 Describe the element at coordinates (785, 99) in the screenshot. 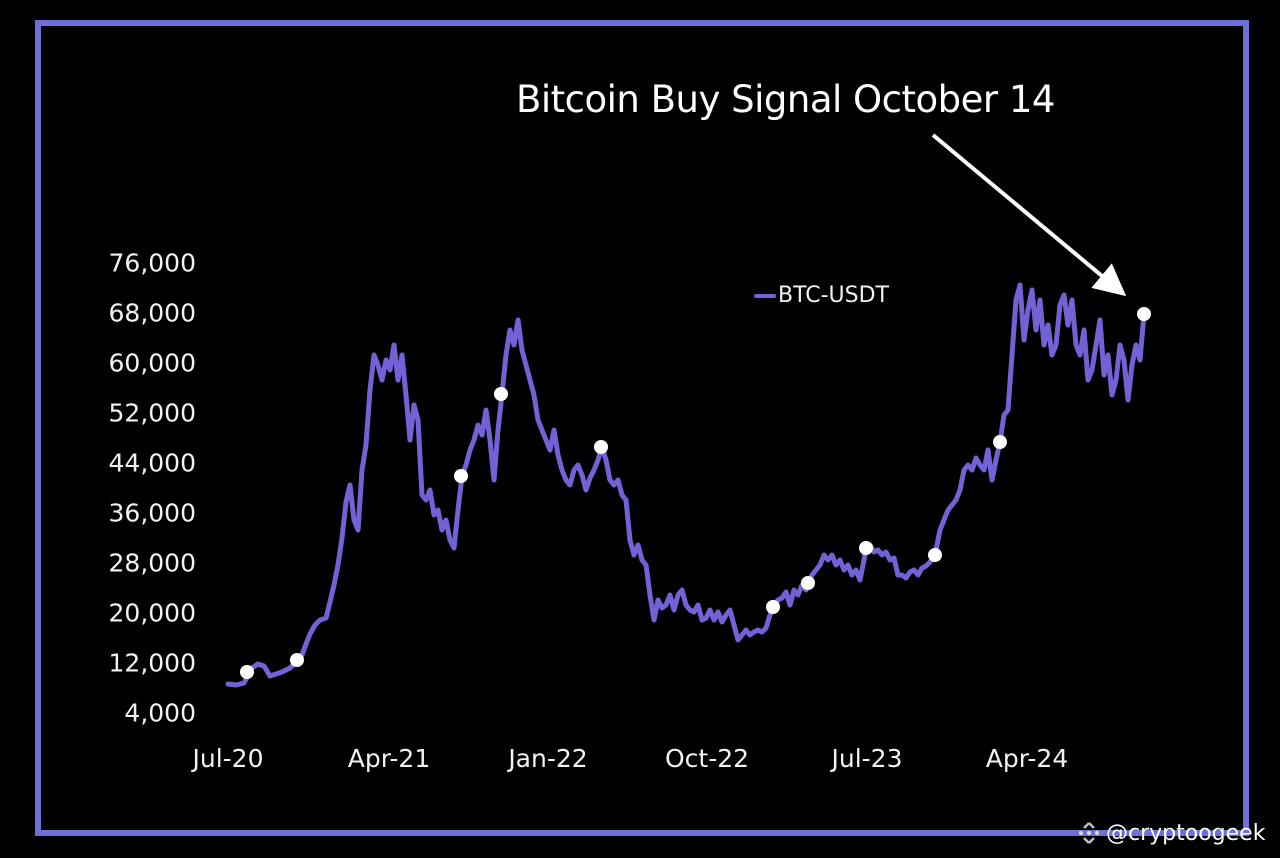

I see `annotation-title: Bitcoin Buy Signal October 14` at that location.